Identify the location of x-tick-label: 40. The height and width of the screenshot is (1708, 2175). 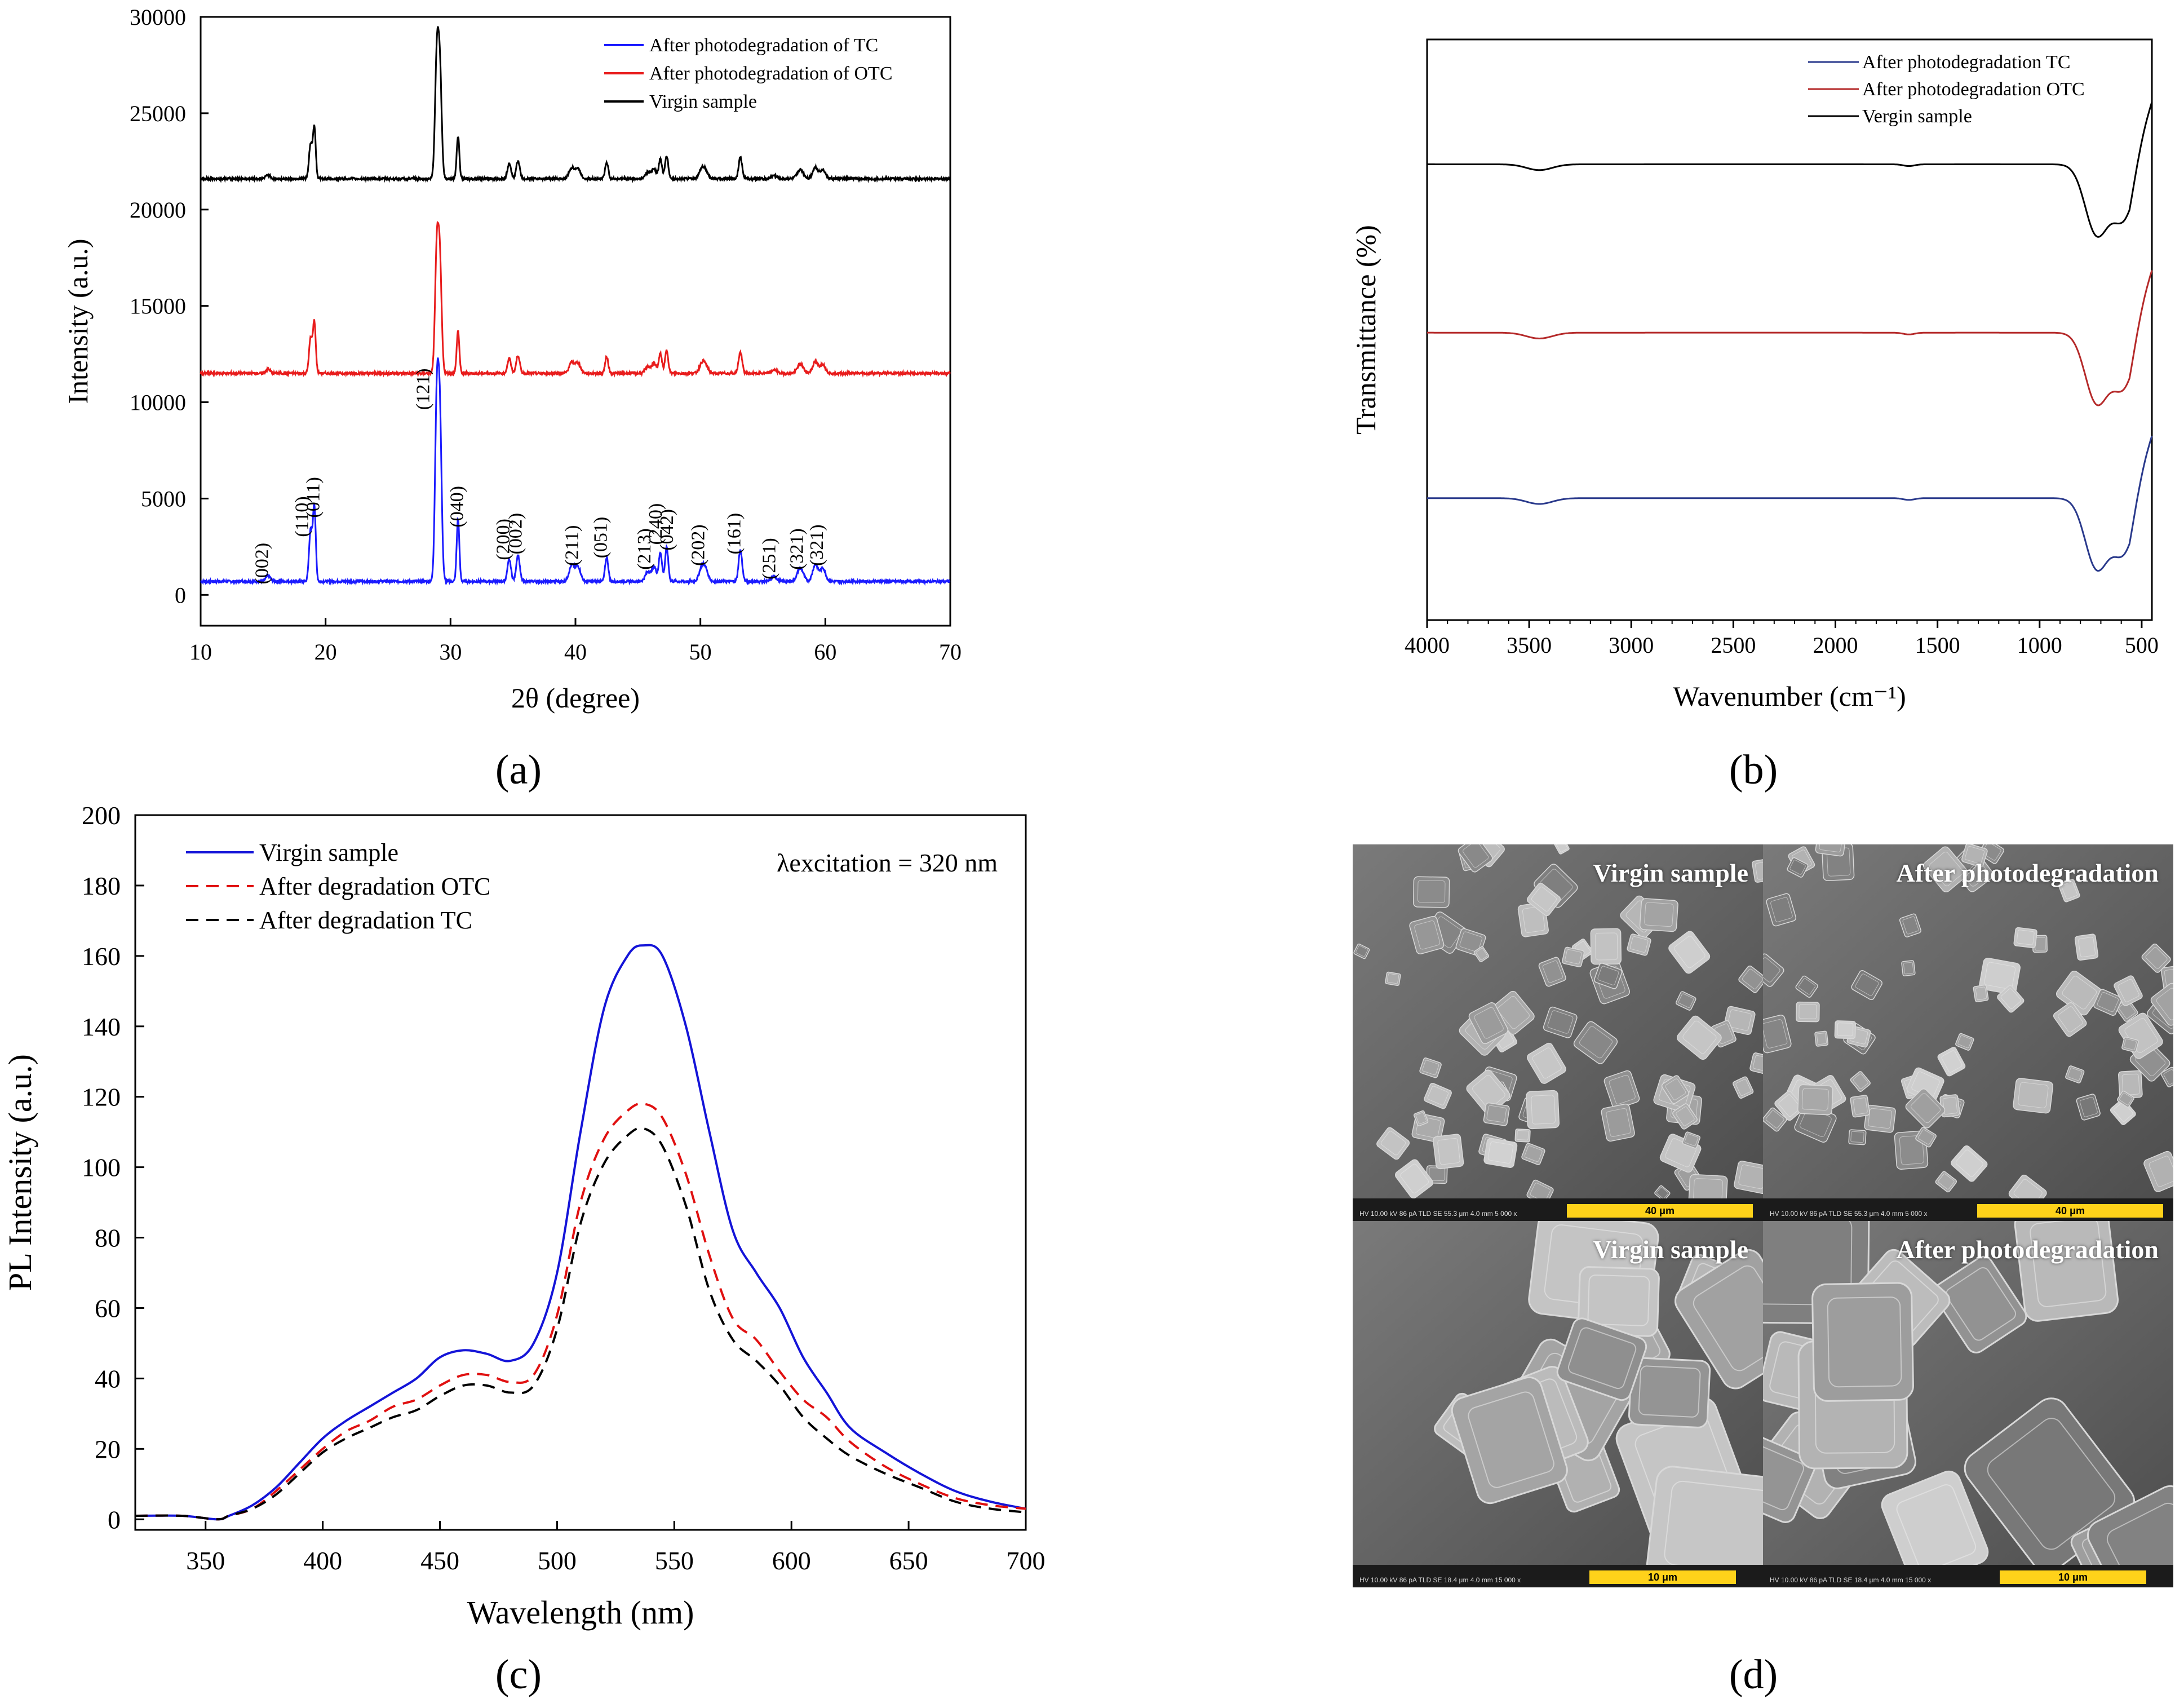
(576, 652).